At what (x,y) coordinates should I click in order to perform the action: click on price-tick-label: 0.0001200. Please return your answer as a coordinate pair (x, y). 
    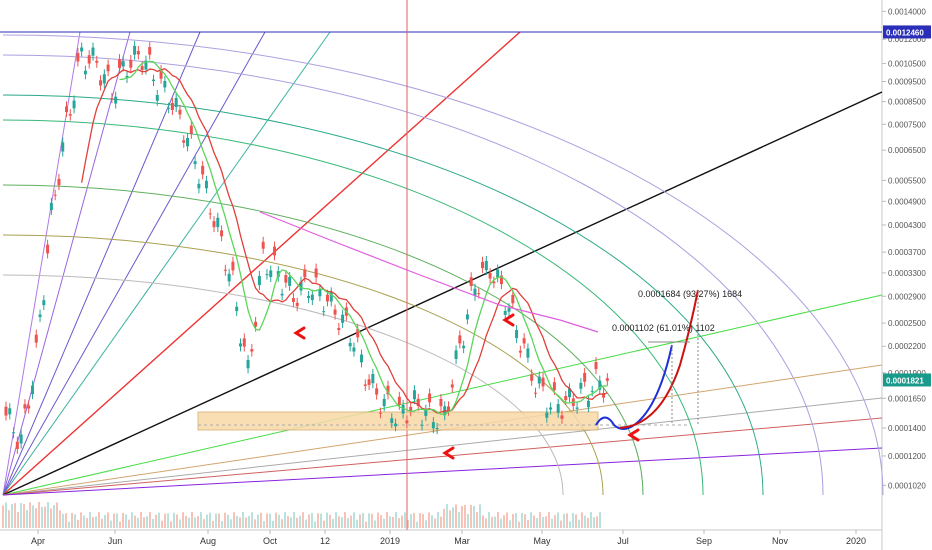
    Looking at the image, I should click on (907, 456).